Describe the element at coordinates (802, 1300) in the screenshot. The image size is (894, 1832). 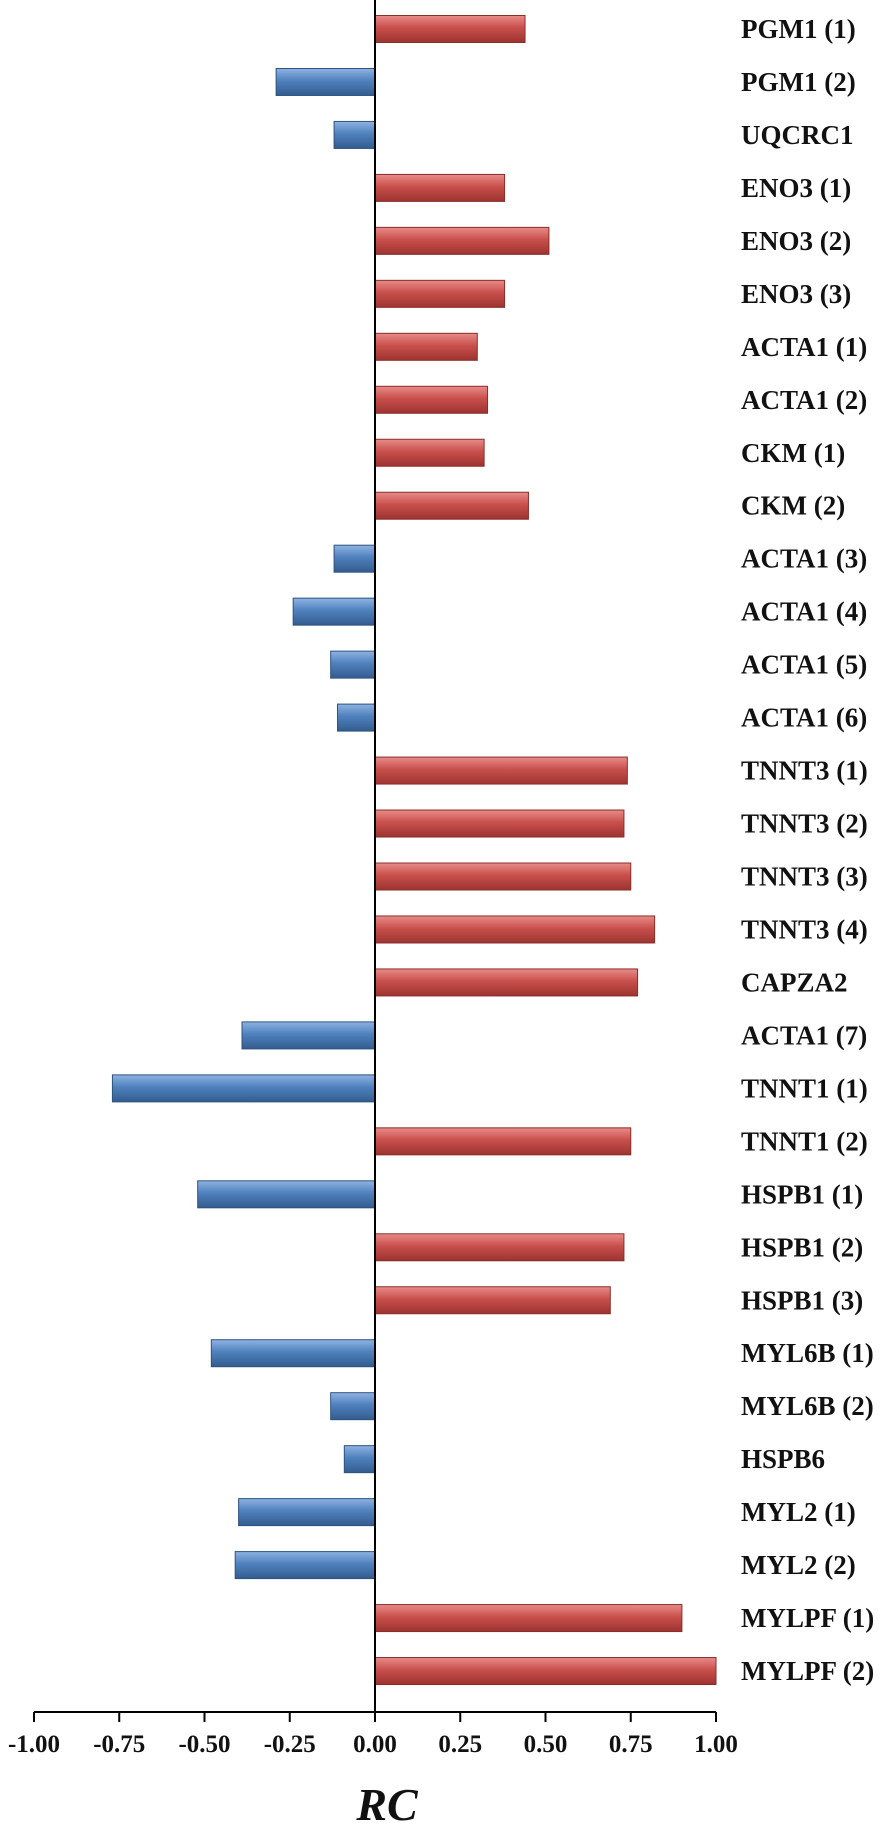
I see `category-label: HSPB1 (3)` at that location.